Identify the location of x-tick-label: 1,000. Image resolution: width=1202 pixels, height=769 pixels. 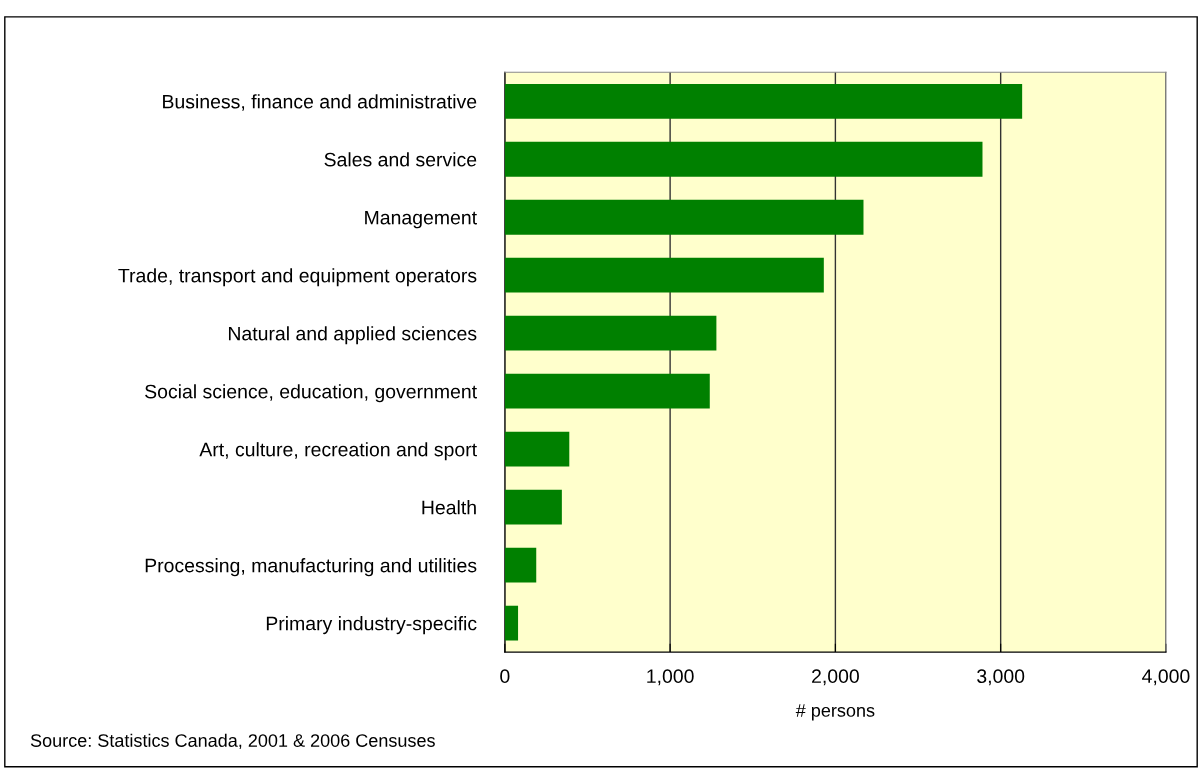
(670, 677).